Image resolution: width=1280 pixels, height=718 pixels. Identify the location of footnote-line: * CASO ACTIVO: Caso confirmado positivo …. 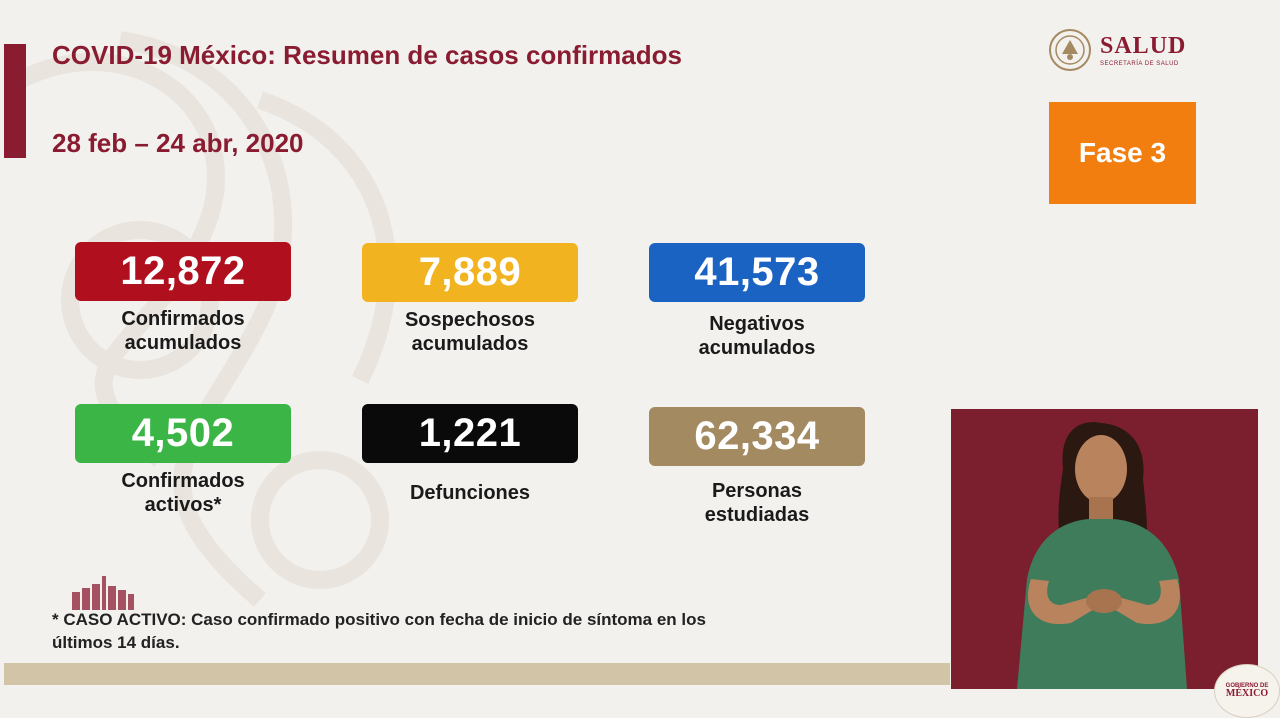
(379, 619).